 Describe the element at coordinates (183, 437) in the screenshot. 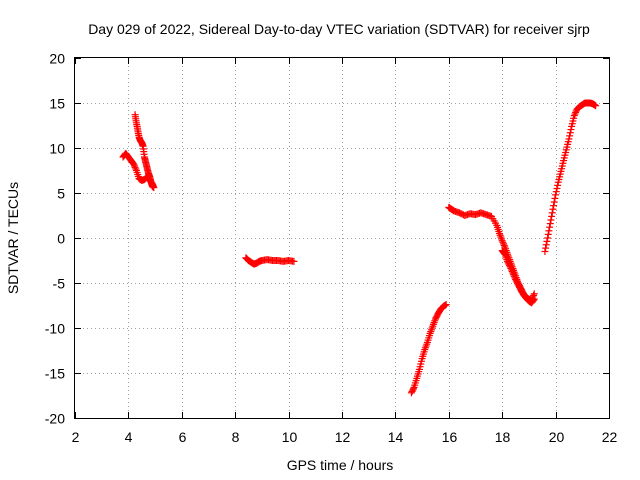

I see `x-tick-label: 6` at that location.